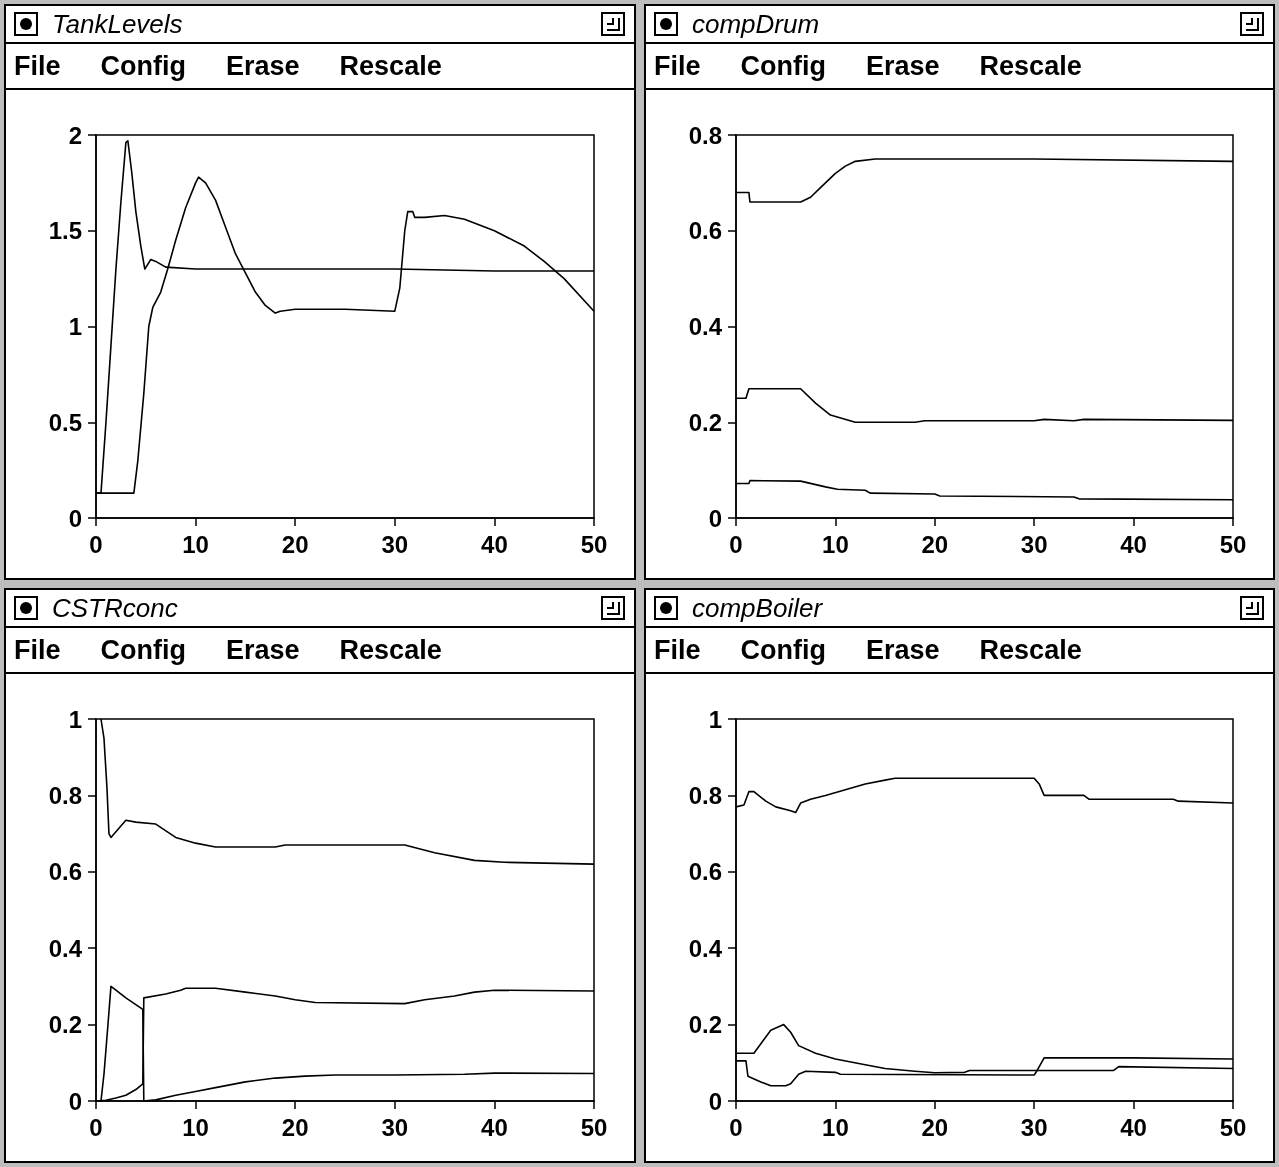 The height and width of the screenshot is (1167, 1279). What do you see at coordinates (758, 608) in the screenshot?
I see `chart-title: compBoiler` at bounding box center [758, 608].